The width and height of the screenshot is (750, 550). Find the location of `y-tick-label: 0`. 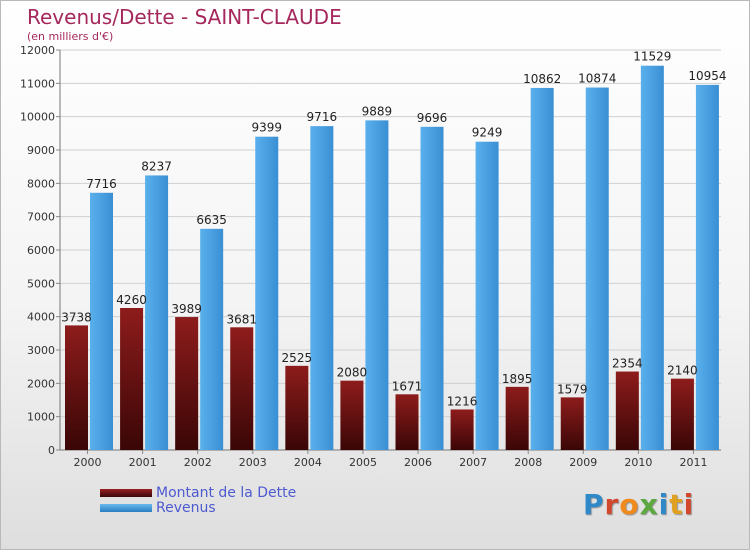

y-tick-label: 0 is located at coordinates (51, 450).